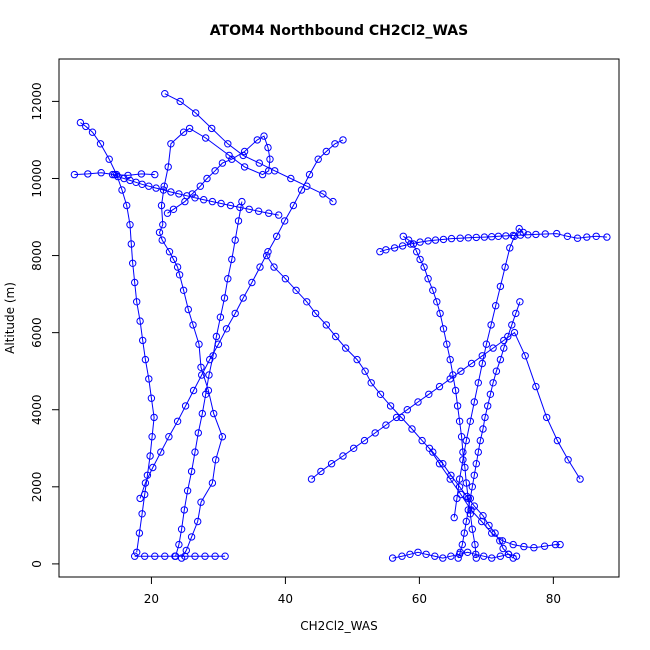 This screenshot has width=650, height=650. What do you see at coordinates (339, 31) in the screenshot?
I see `chart-title: ATOM4 Northbound CH2Cl2_WAS` at bounding box center [339, 31].